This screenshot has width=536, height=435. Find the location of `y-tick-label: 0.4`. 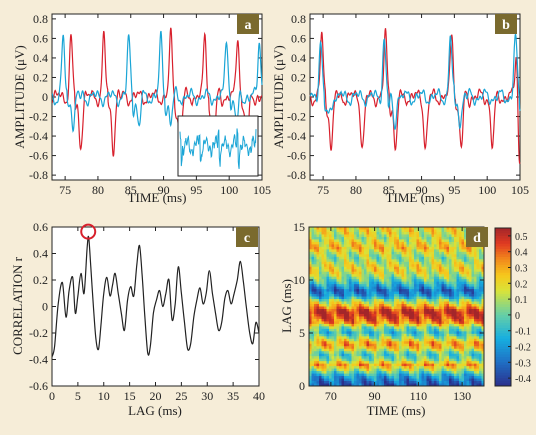

y-tick-label: 0.4 is located at coordinates (40, 58).